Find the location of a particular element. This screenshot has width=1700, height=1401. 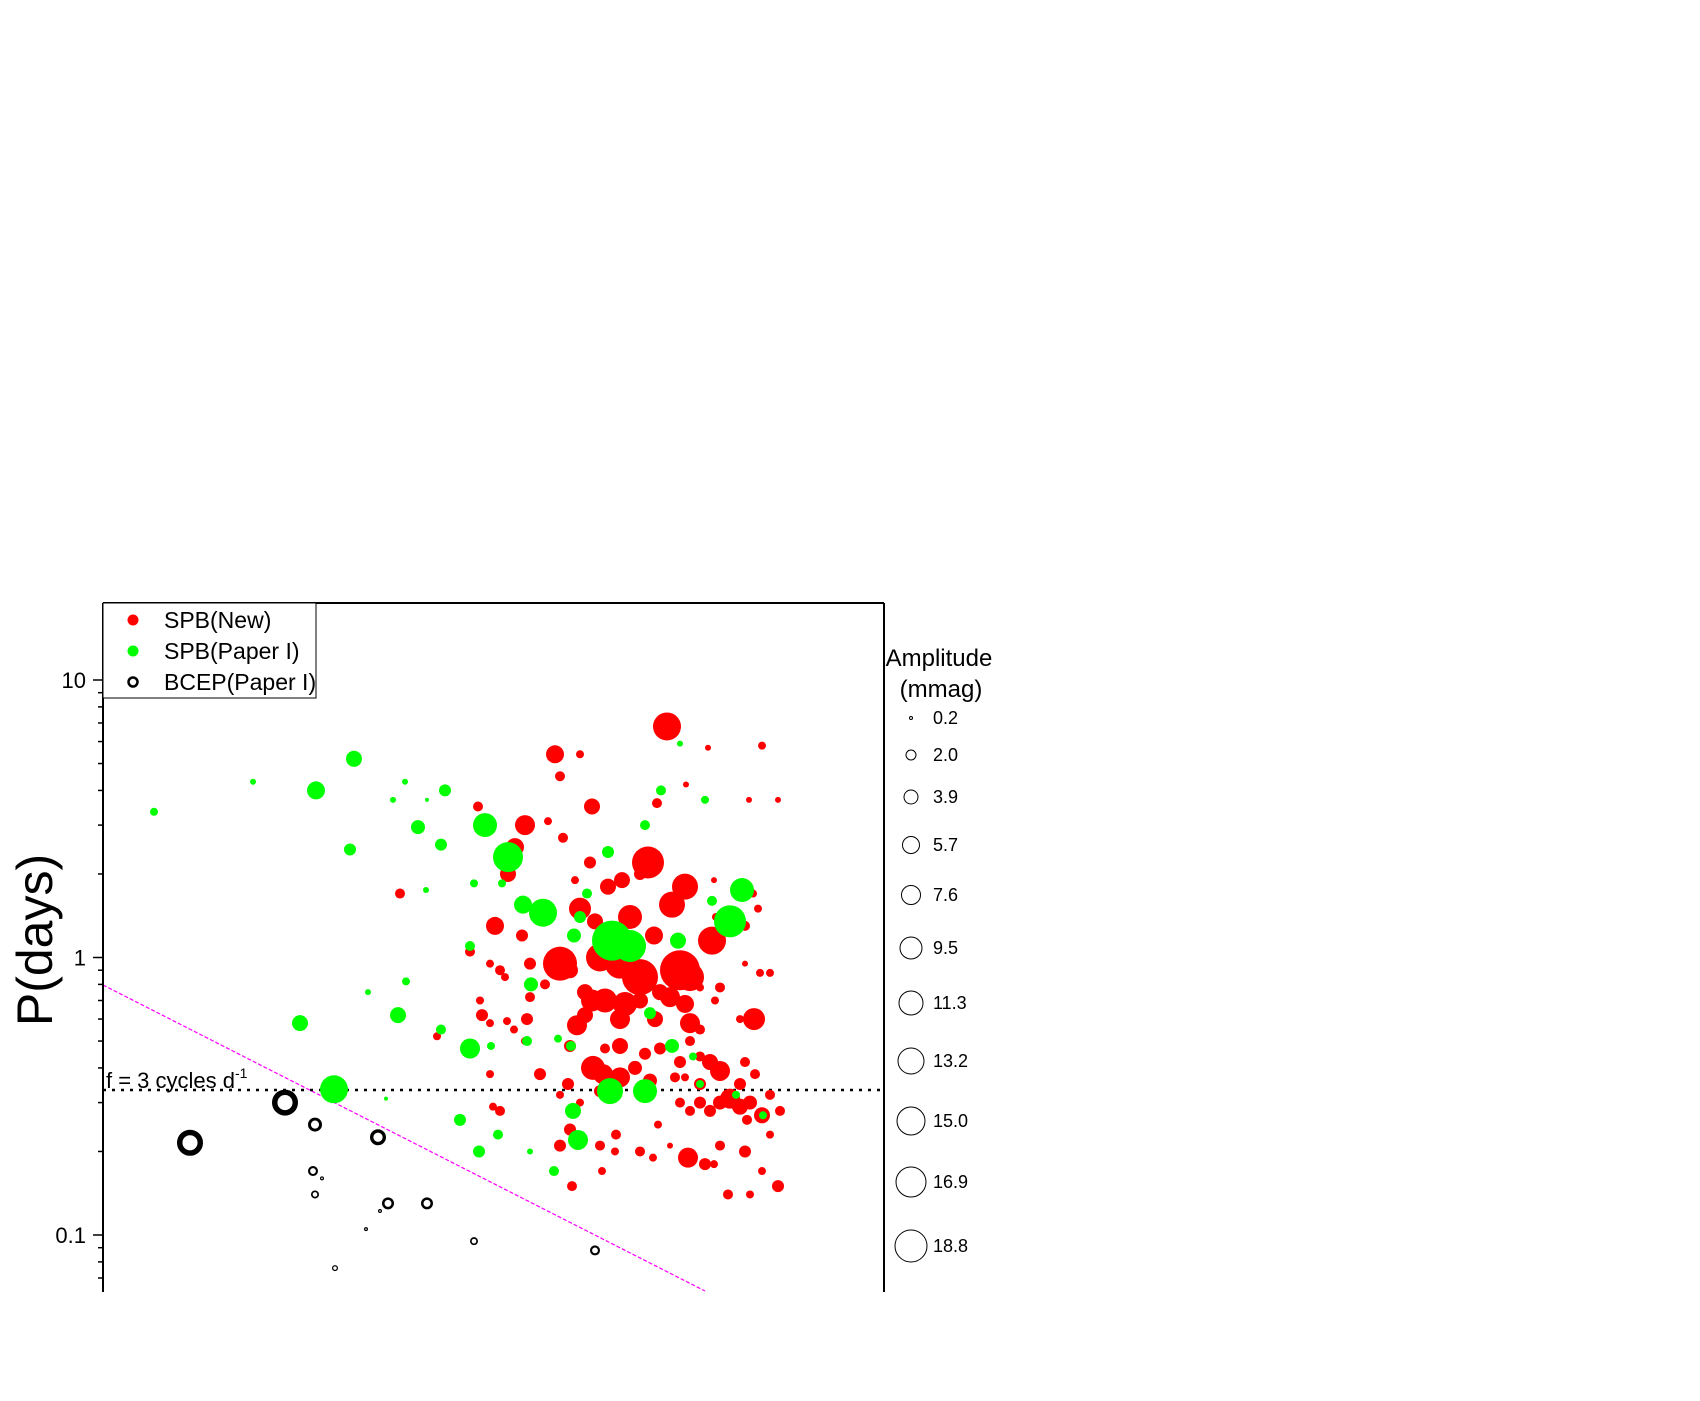

y-ticks is located at coordinates (98, 979).